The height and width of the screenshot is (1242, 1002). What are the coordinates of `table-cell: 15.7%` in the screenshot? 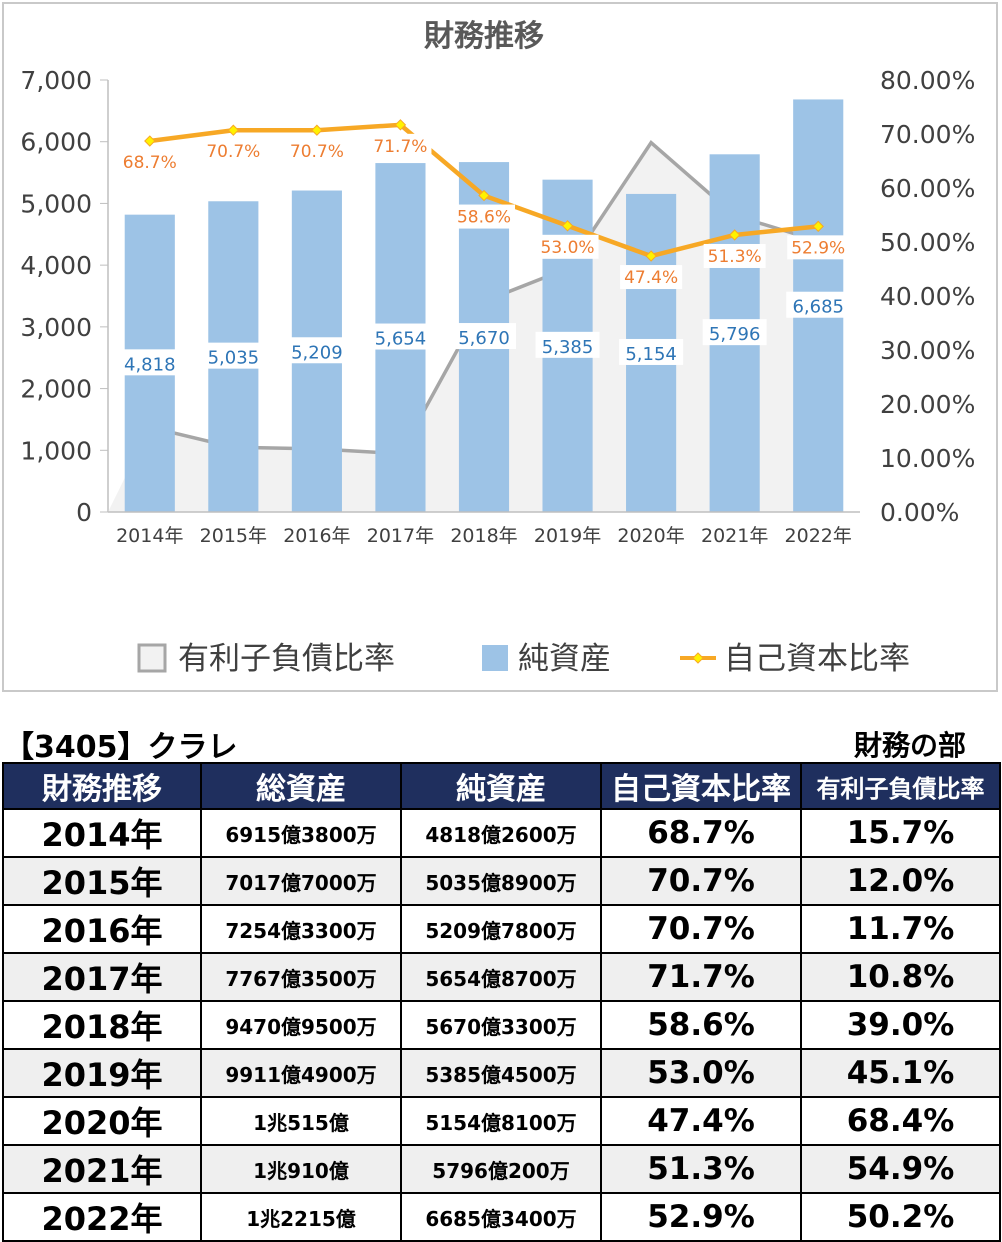 It's located at (900, 833).